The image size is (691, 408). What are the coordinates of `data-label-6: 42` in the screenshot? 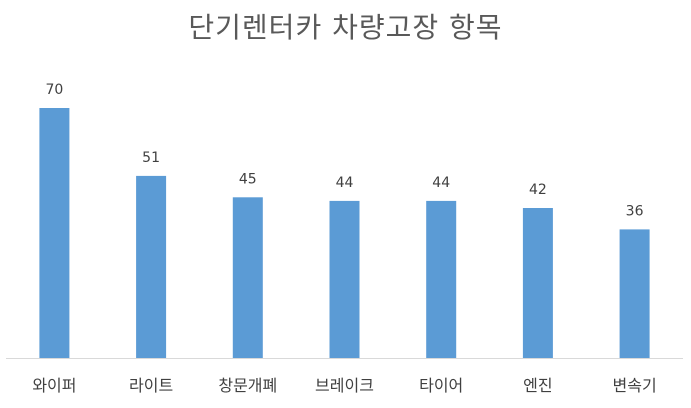 It's located at (538, 190).